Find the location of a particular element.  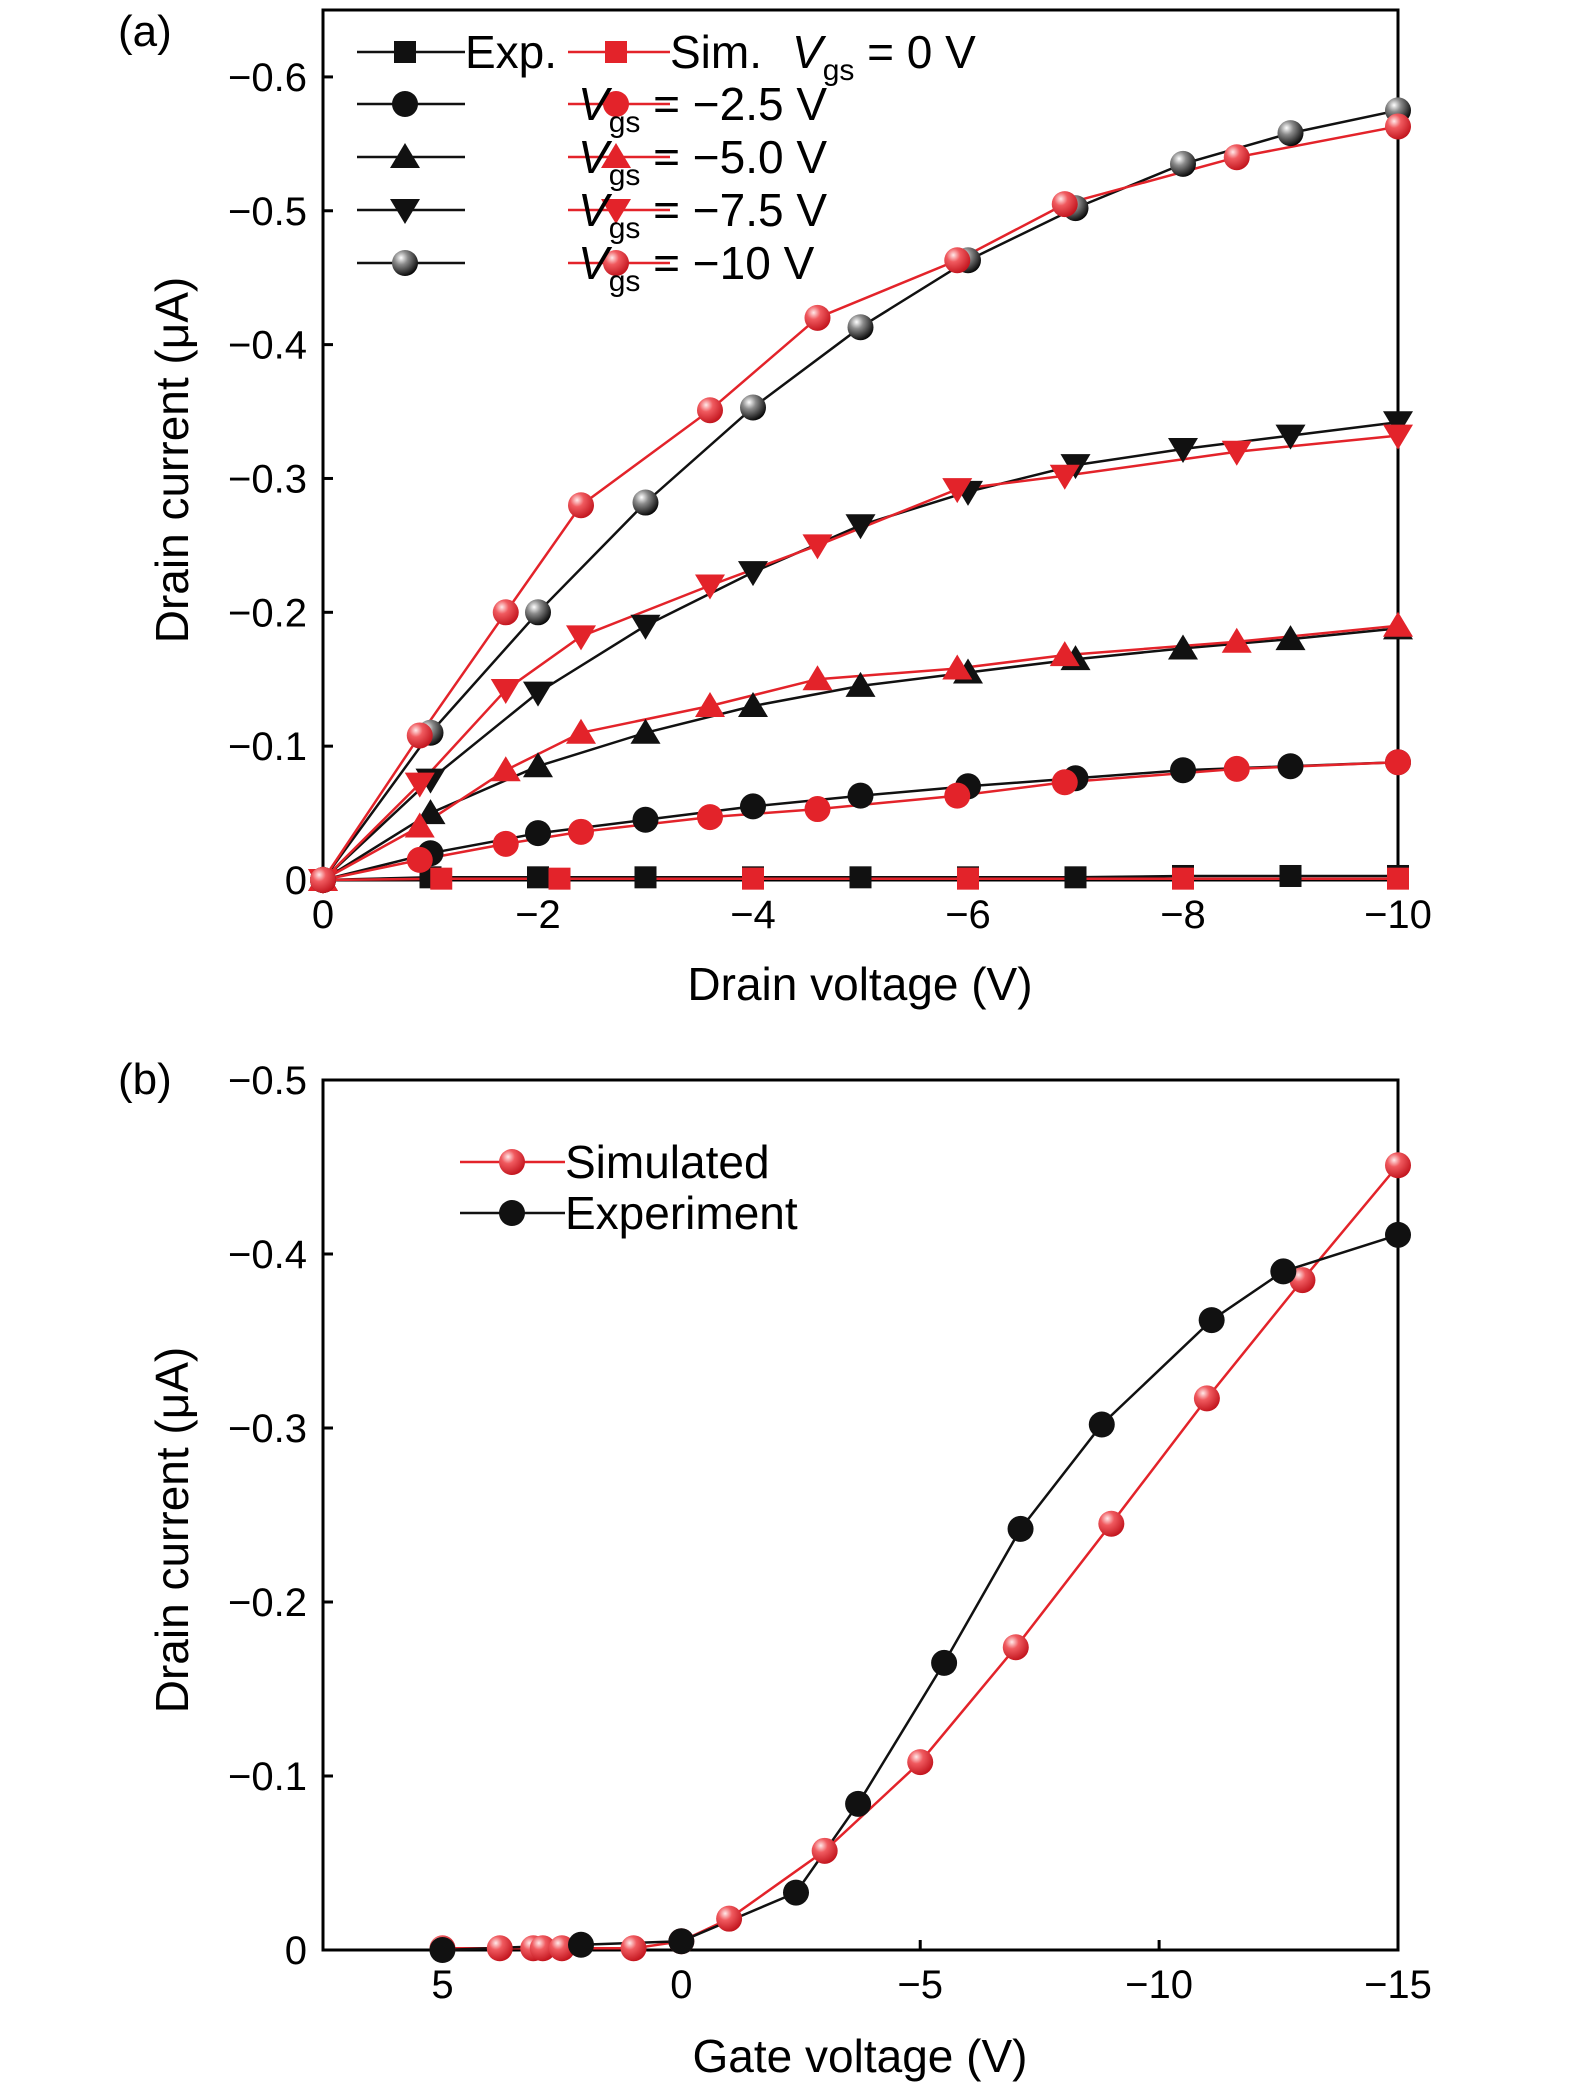

y-axis-label-b: Drain current (μA) is located at coordinates (172, 1530).